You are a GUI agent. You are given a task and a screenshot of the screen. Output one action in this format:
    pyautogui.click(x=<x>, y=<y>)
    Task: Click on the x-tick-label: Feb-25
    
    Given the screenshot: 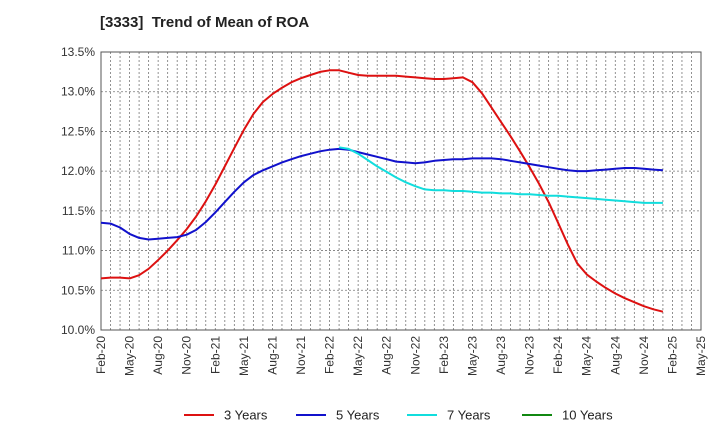 What is the action you would take?
    pyautogui.click(x=672, y=355)
    